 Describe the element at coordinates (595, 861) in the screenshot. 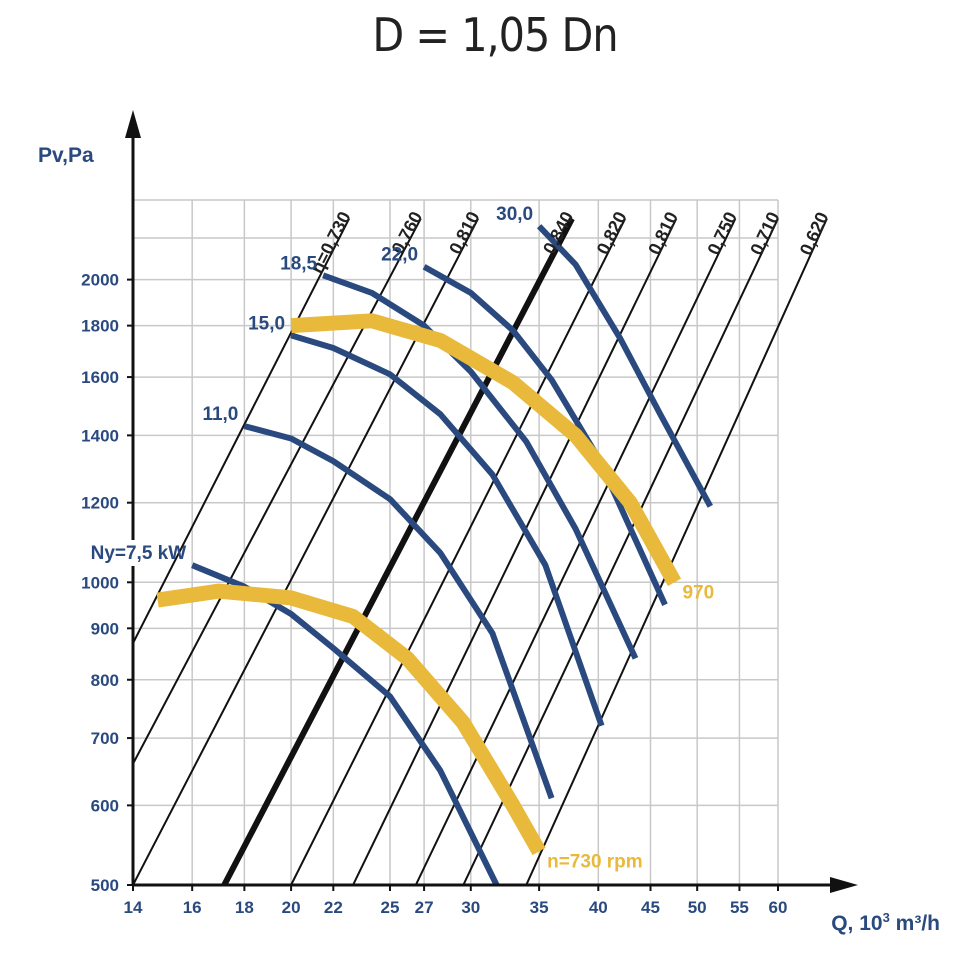

I see `speed-label-0: n=730 rpm` at that location.